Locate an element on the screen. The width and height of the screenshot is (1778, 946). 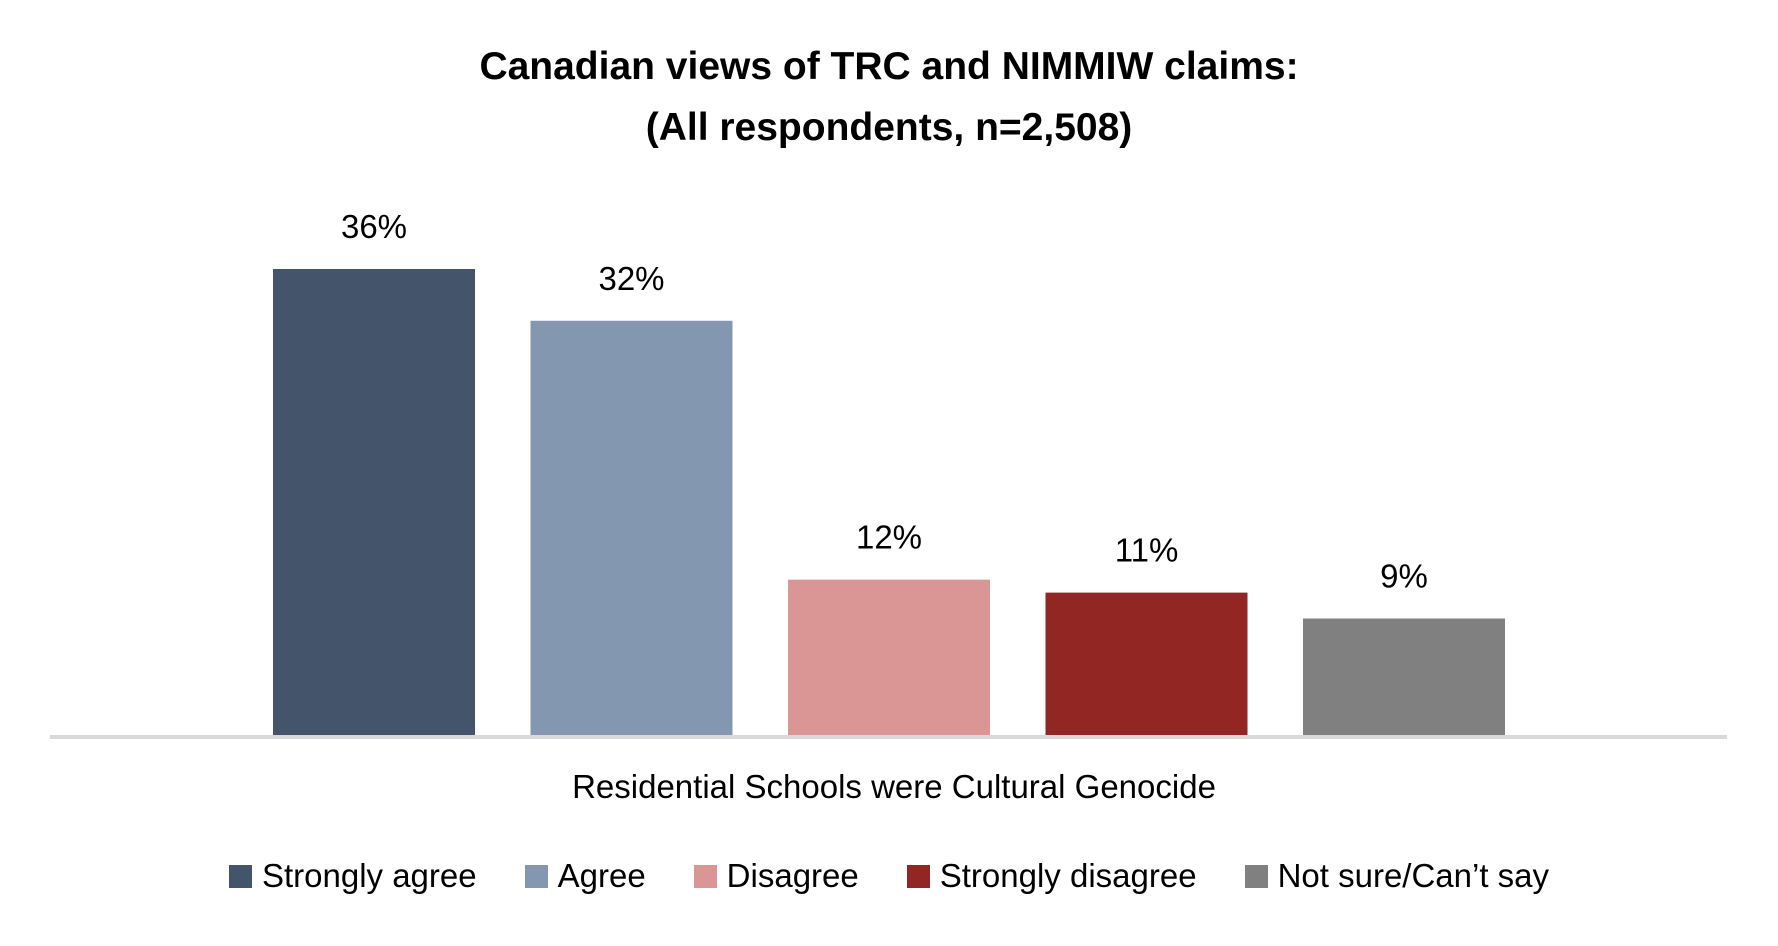
legend-label: Disagree is located at coordinates (792, 875).